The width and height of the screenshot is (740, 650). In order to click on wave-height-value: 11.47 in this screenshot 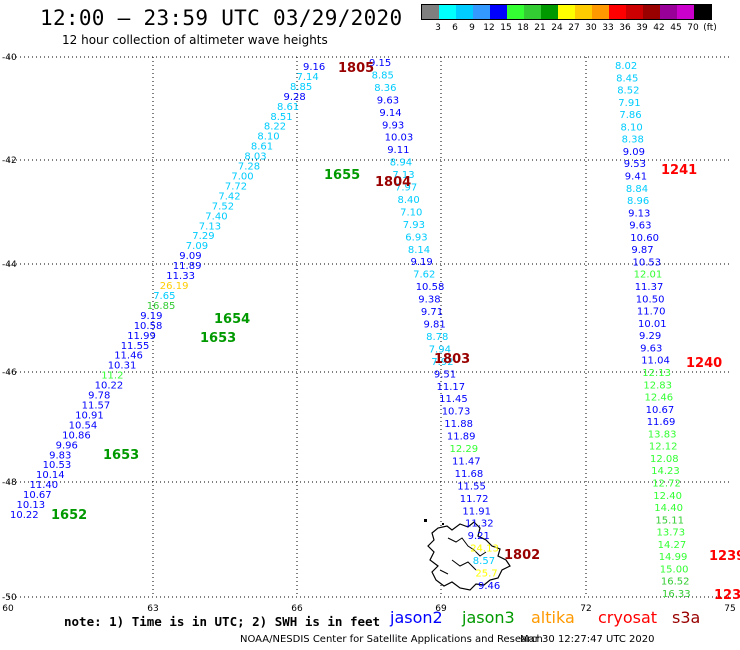, I will do `click(466, 462)`.